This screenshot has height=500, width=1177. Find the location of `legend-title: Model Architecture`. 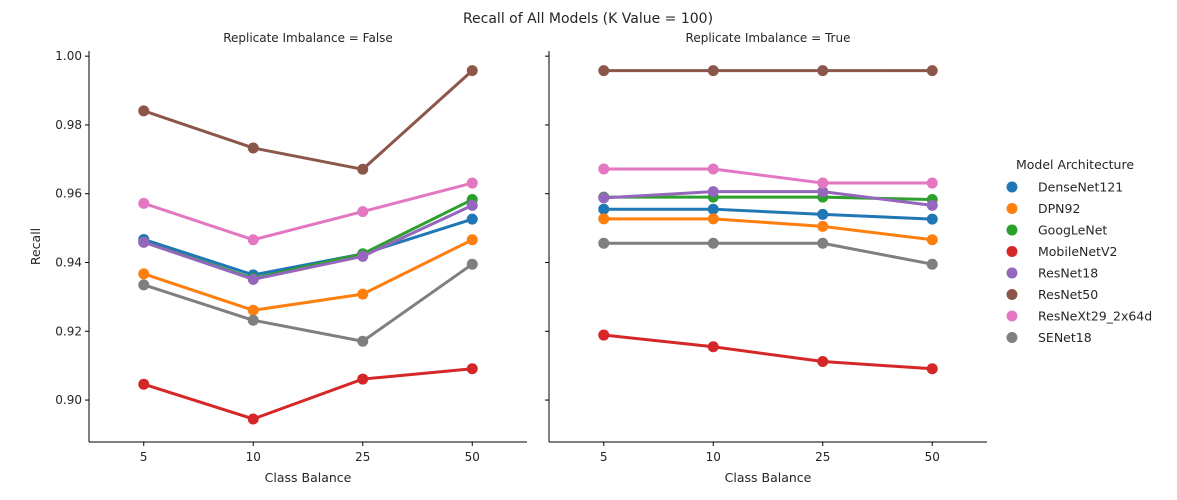

legend-title: Model Architecture is located at coordinates (1075, 164).